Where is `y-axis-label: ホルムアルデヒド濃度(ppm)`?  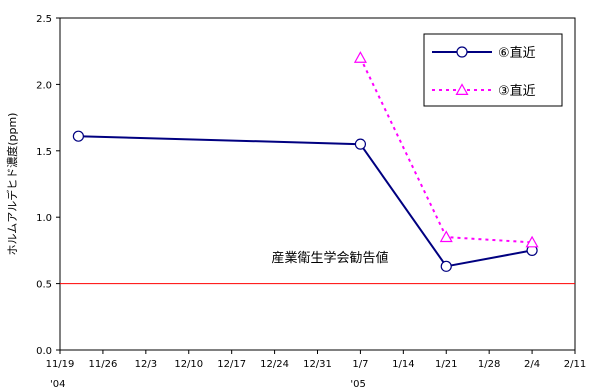
y-axis-label: ホルムアルデヒド濃度(ppm) is located at coordinates (12, 184).